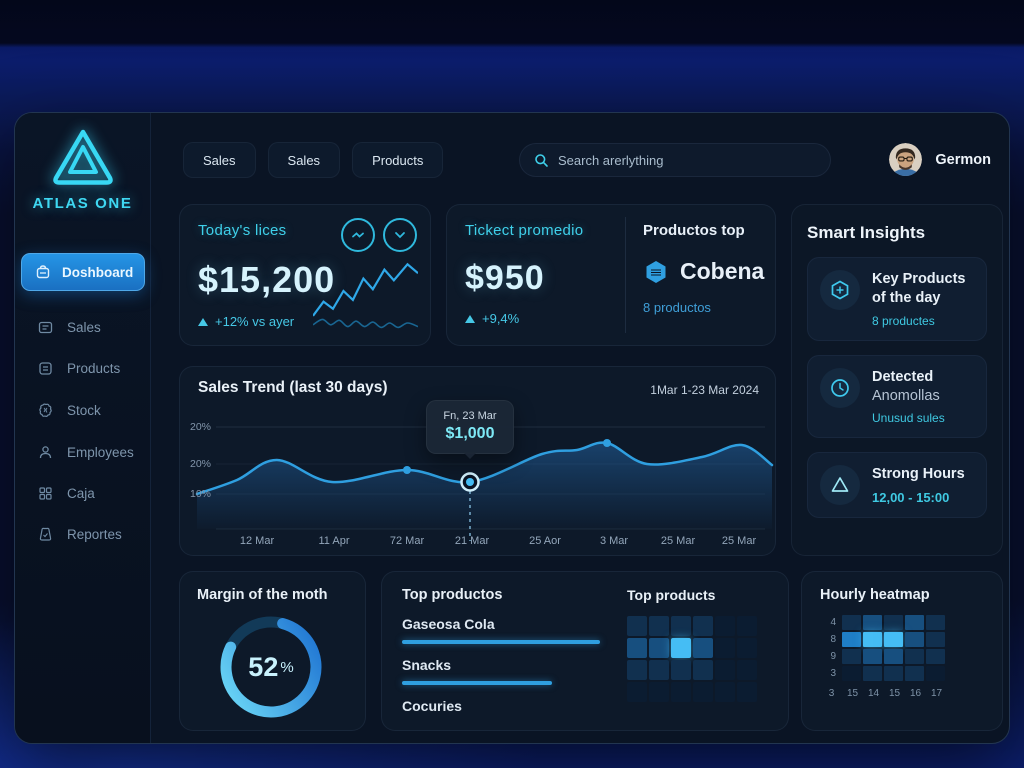 The height and width of the screenshot is (768, 1024). I want to click on x-tick: 72 Mar, so click(407, 541).